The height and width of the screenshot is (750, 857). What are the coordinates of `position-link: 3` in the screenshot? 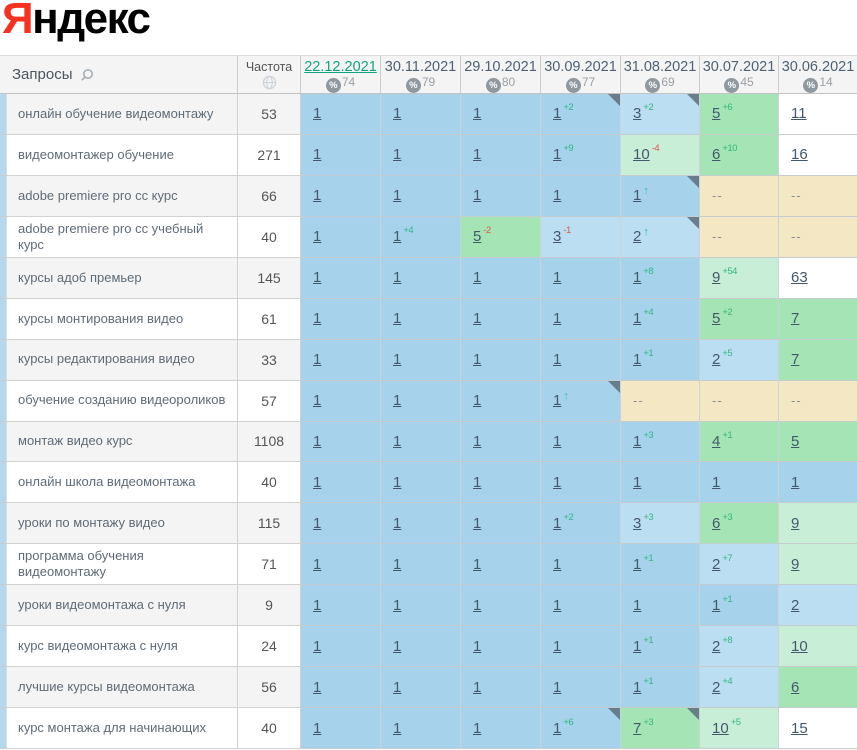 It's located at (637, 114).